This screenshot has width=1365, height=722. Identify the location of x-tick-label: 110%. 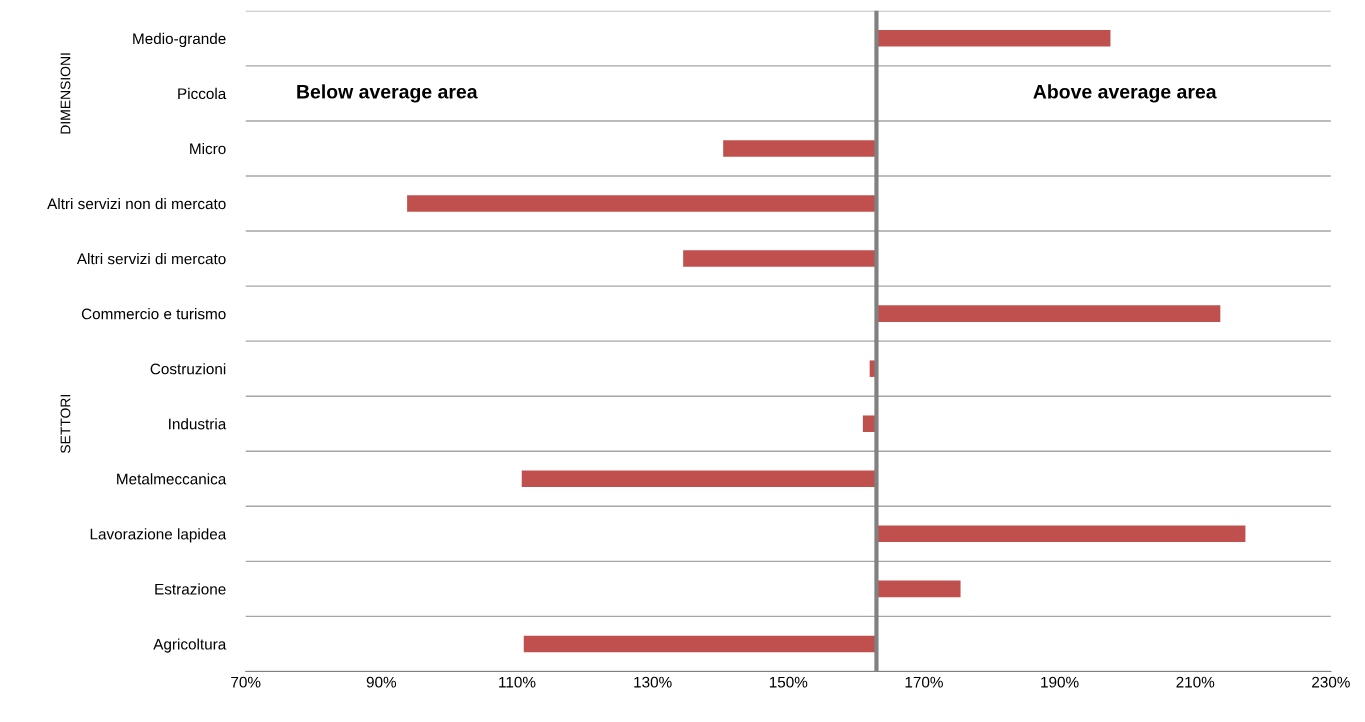
(517, 682).